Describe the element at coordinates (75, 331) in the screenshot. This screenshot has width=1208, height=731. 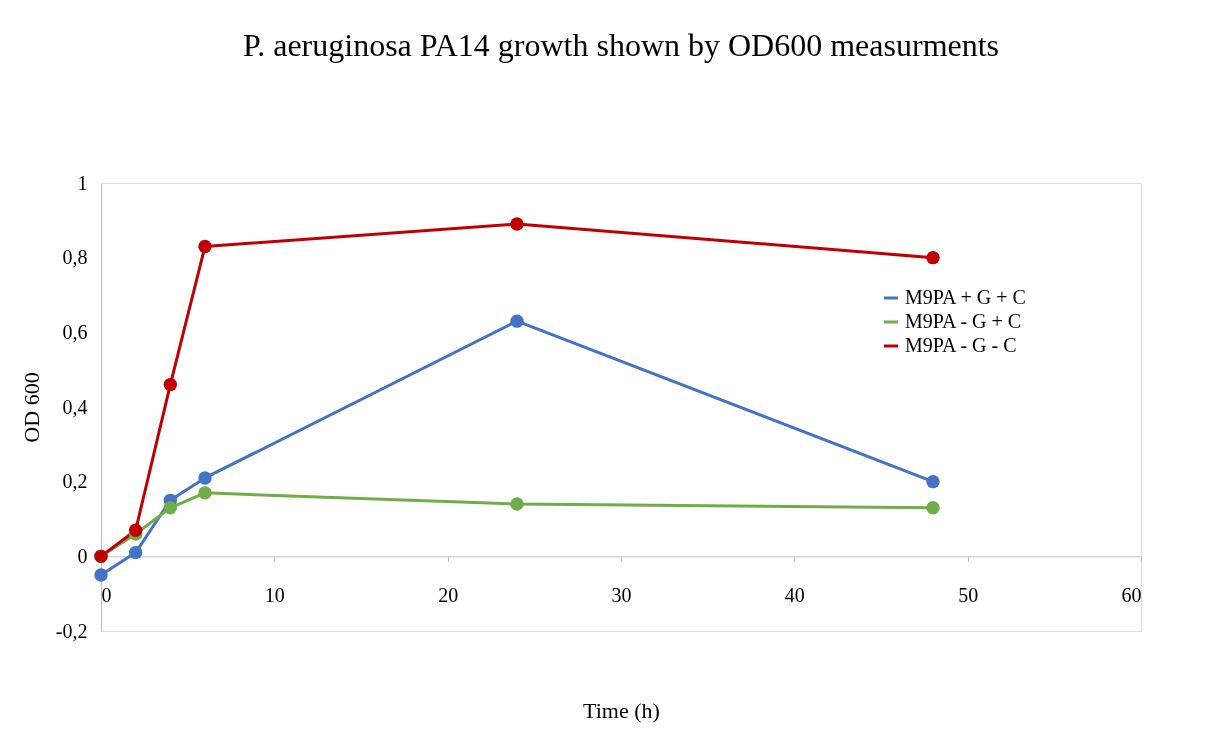
I see `y-tick-label: 0,6` at that location.